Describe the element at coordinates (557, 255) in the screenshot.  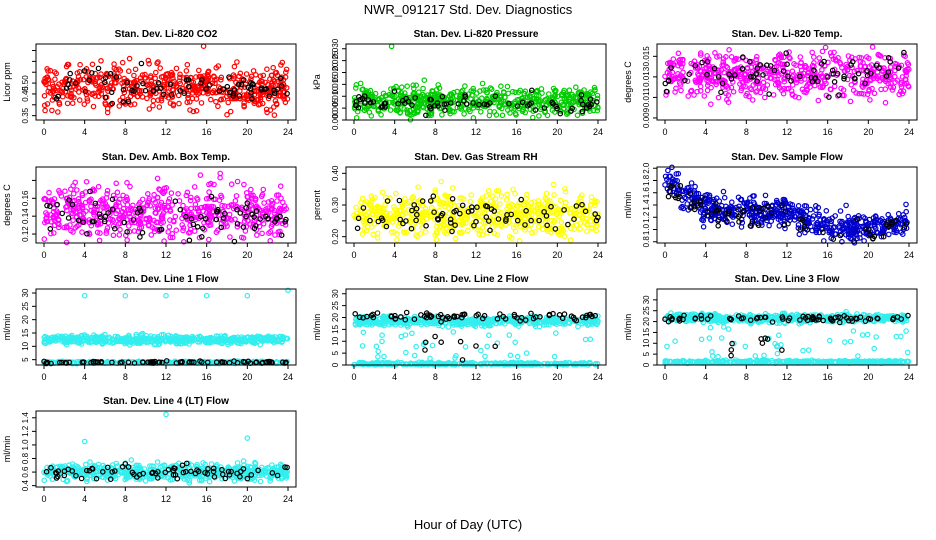
I see `x-tick-label: 20` at that location.